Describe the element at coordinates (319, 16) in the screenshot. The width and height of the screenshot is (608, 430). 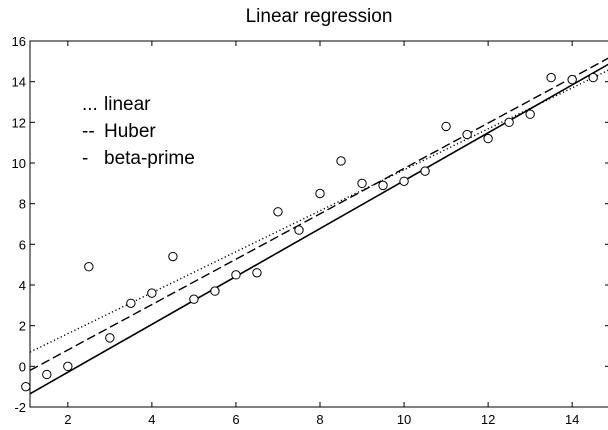
I see `chart-title: Linear regression` at that location.